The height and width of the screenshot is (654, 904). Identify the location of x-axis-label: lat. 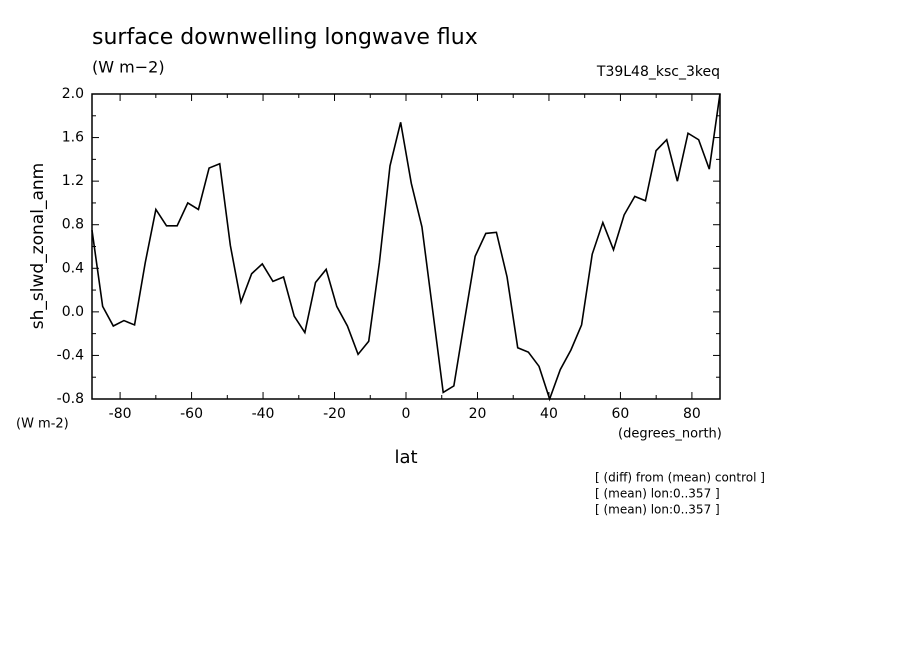
(405, 457).